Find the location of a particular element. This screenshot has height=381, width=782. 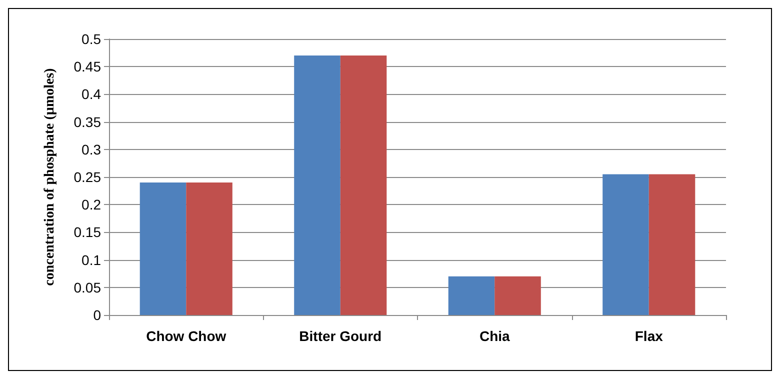

y-tick-label: 0.45 is located at coordinates (88, 66).